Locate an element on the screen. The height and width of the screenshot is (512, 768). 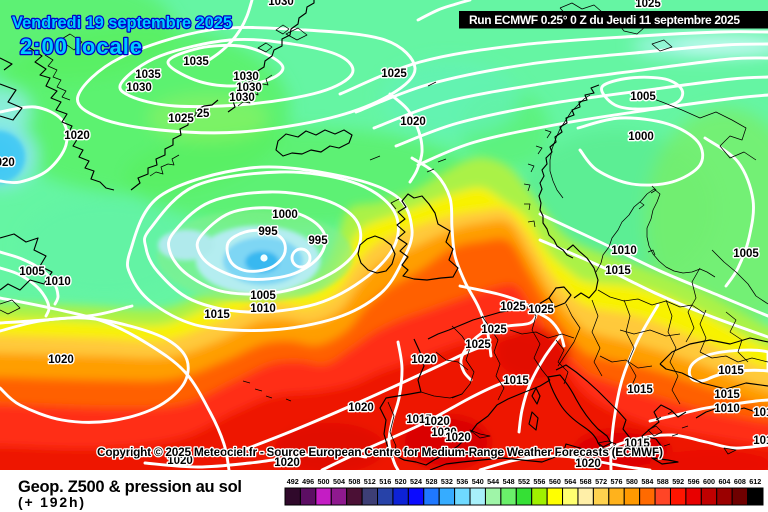
svg-text: 596 is located at coordinates (694, 481).